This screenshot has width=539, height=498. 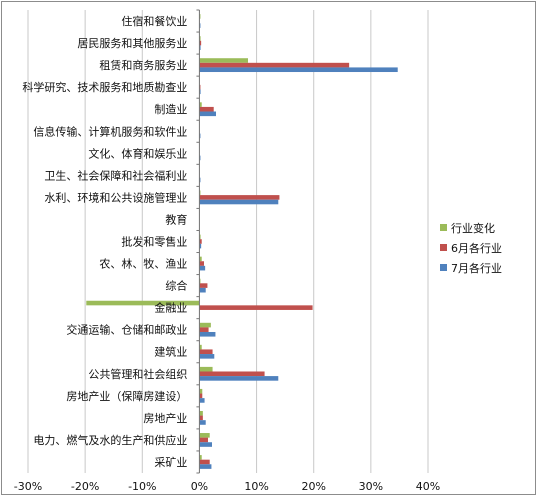 What do you see at coordinates (110, 440) in the screenshot?
I see `category-label: 电力、燃气及水的生产和供应业` at bounding box center [110, 440].